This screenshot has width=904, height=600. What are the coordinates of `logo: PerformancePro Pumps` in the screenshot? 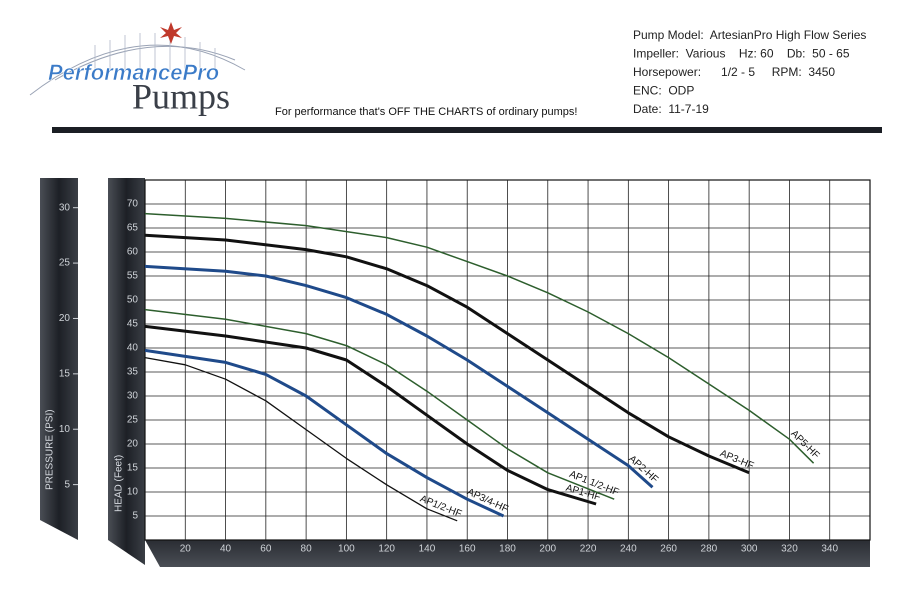 It's located at (137, 69).